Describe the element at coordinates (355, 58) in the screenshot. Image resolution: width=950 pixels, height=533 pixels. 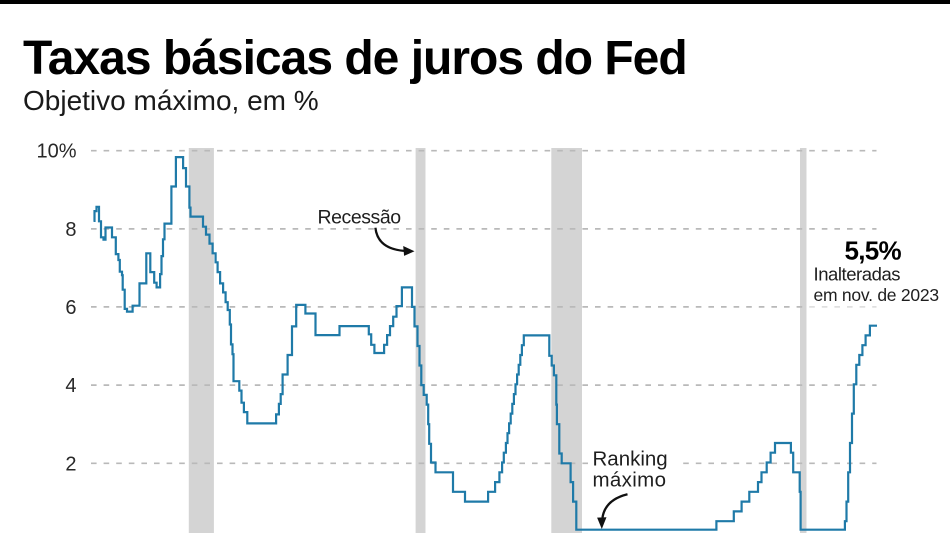
I see `svg-text: Taxas básicas de juros do Fed` at that location.